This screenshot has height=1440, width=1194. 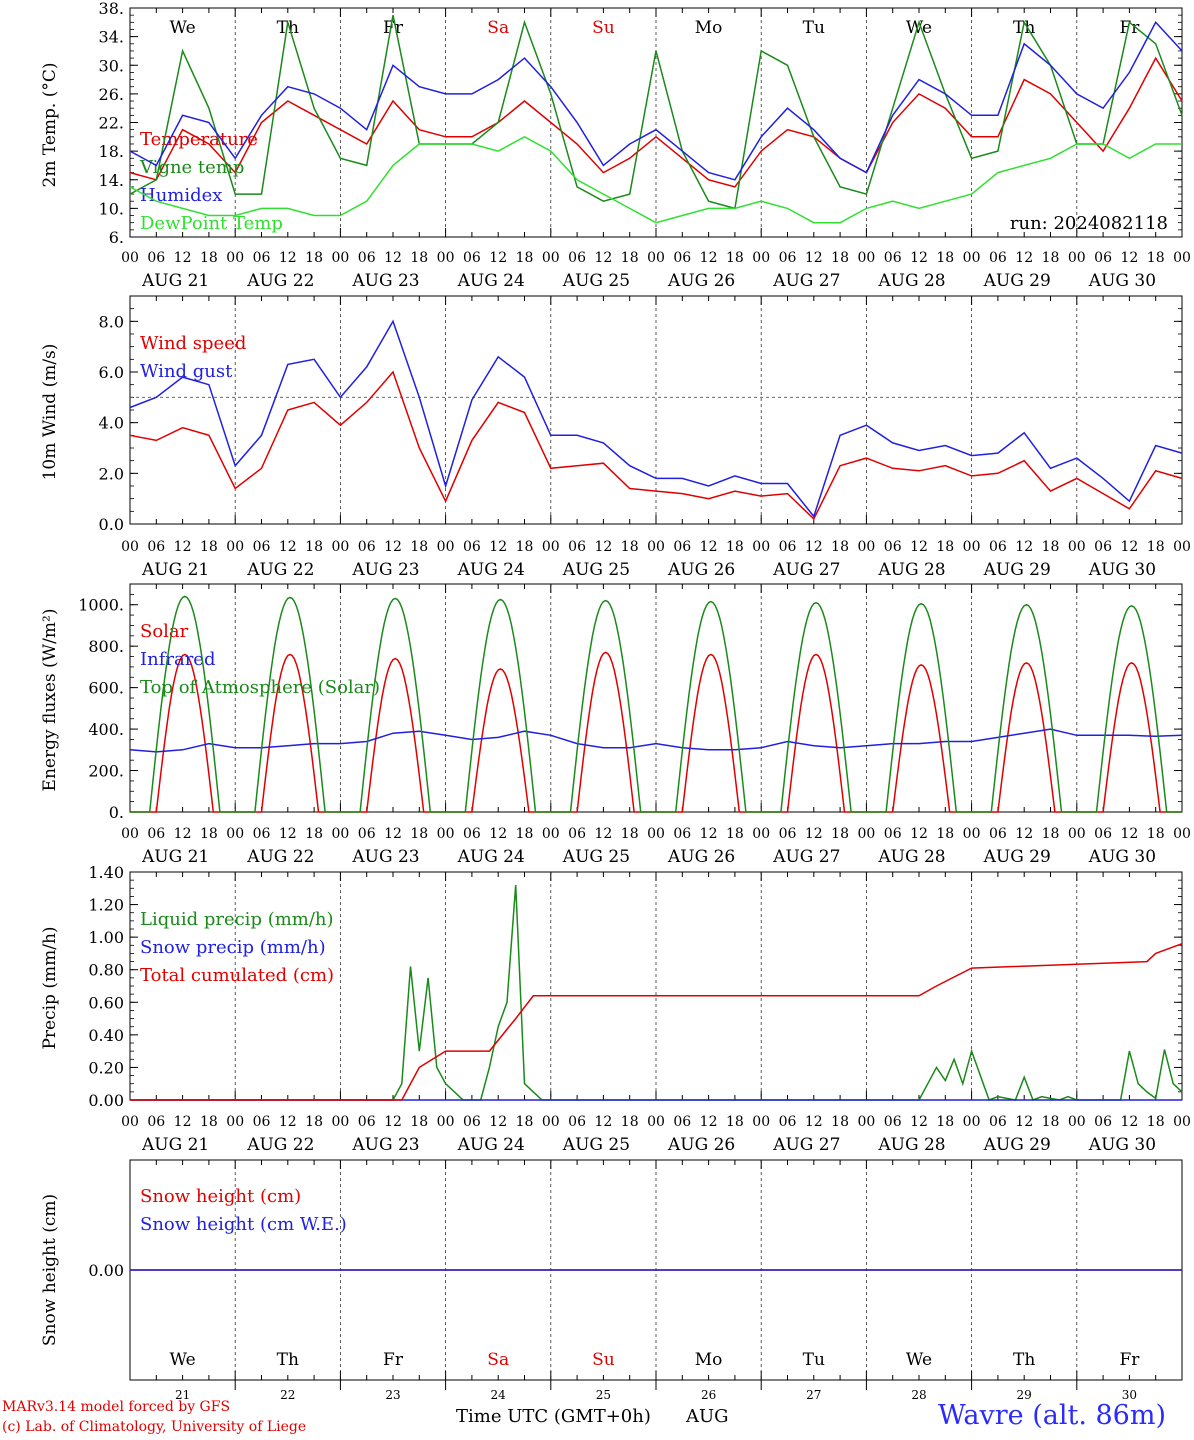 I want to click on date-label: AUG 26, so click(x=701, y=570).